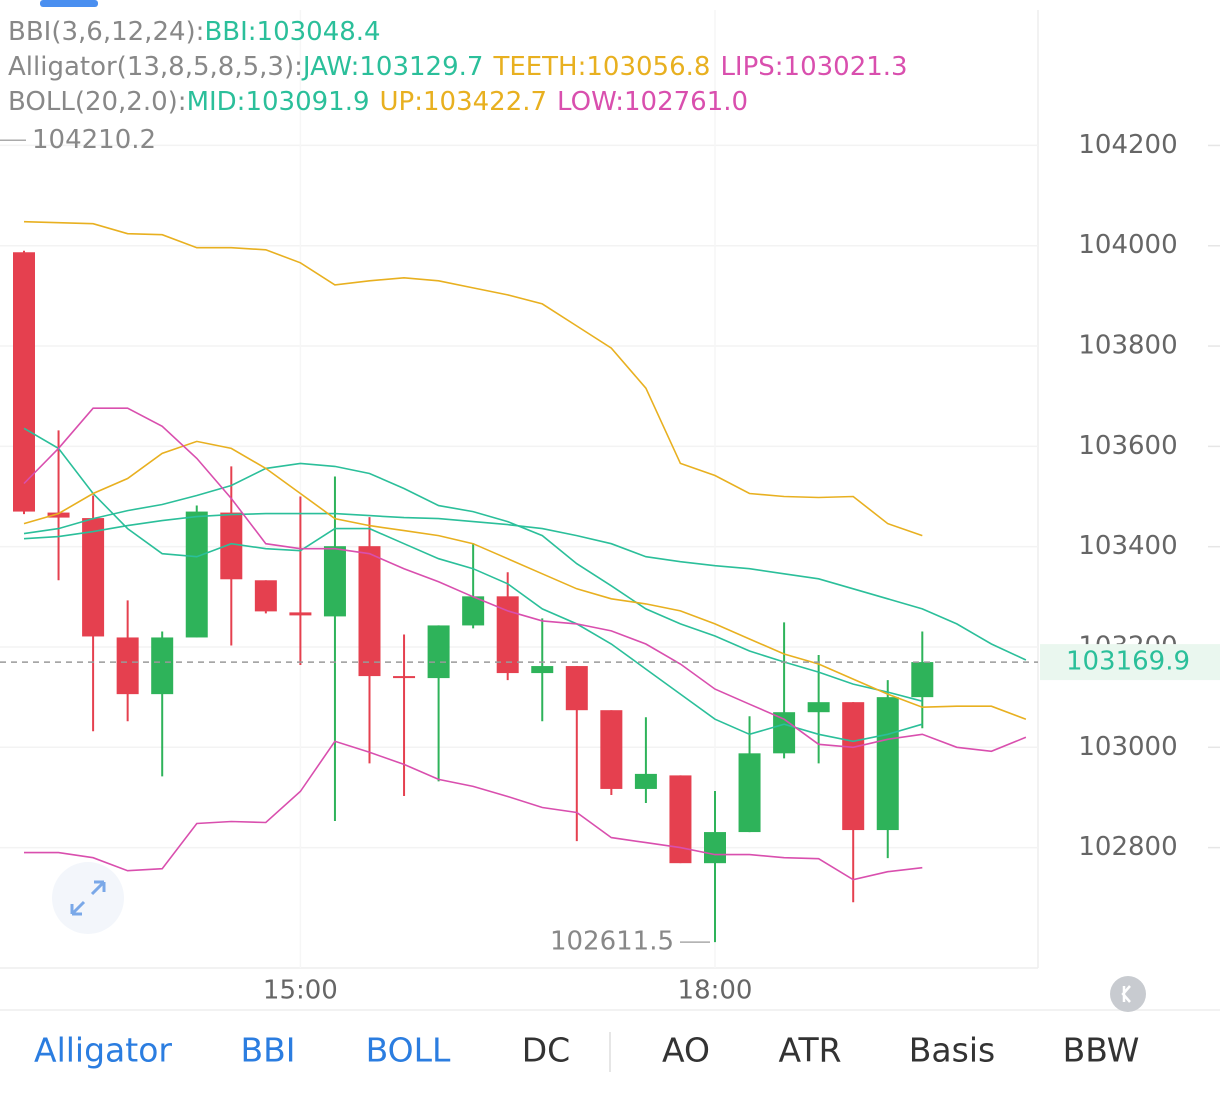  I want to click on indicator-tab: BOLL, so click(408, 1050).